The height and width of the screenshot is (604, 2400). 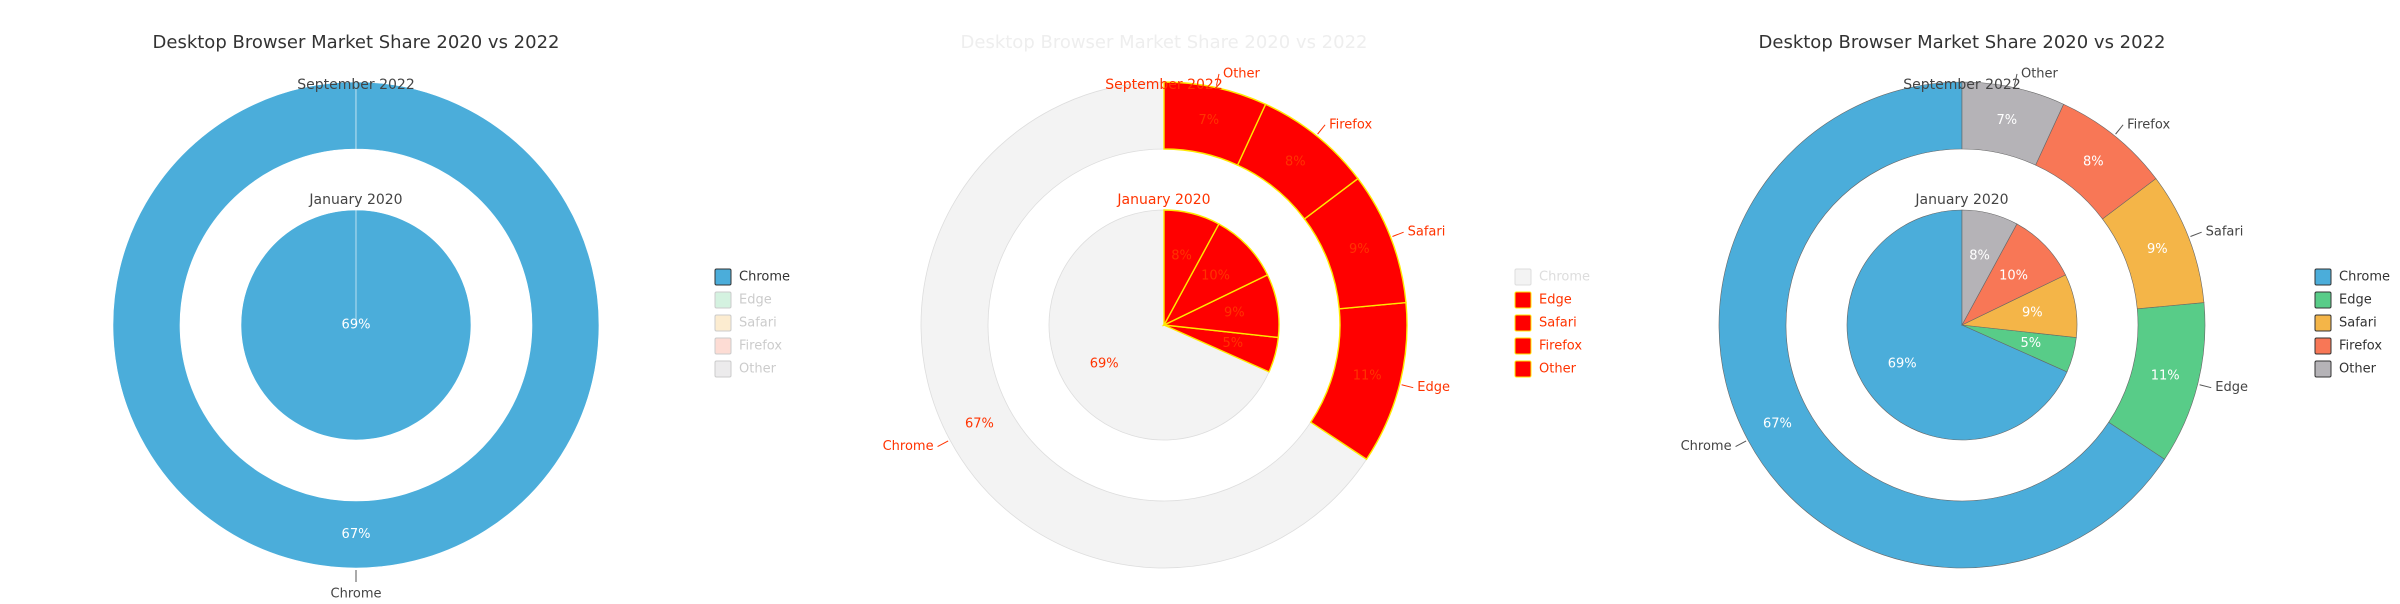 I want to click on callout-line-safari, so click(x=1398, y=234).